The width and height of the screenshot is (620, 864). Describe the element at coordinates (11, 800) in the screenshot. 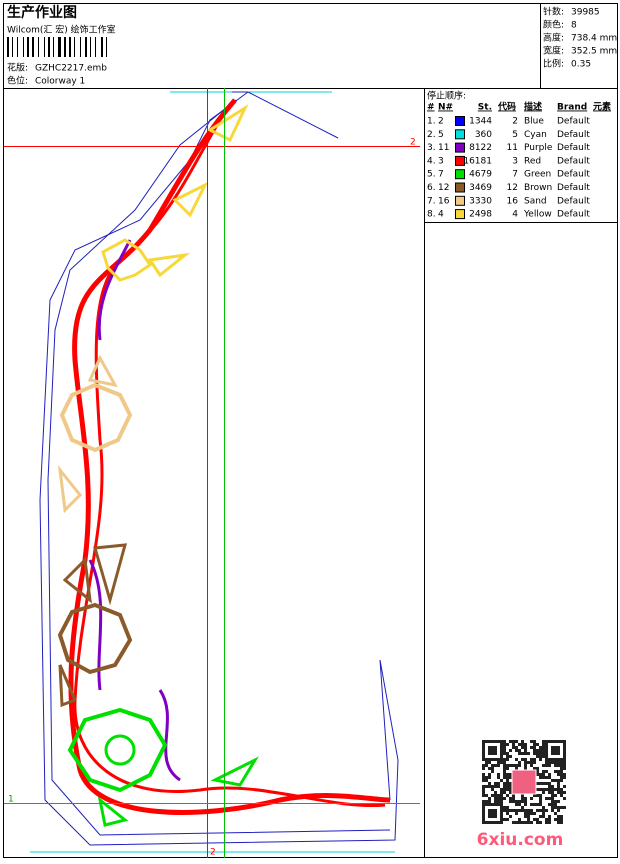

I see `guide-label: 1` at that location.